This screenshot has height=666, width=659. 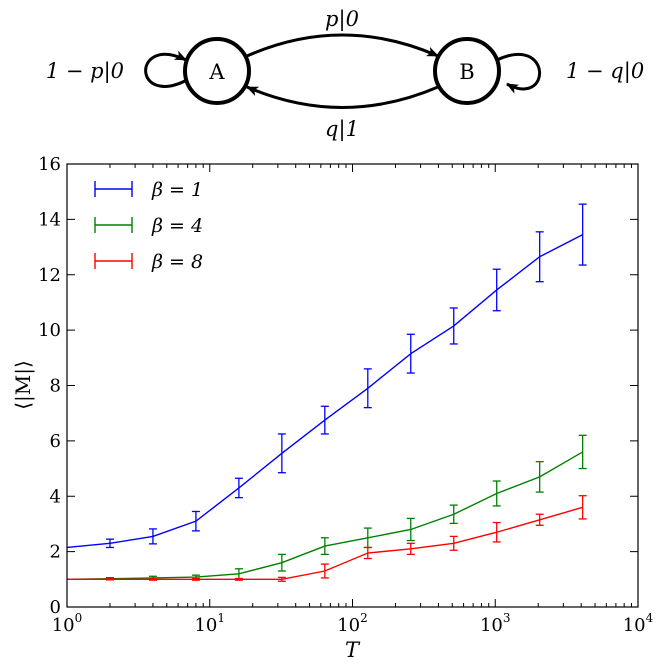 What do you see at coordinates (605, 71) in the screenshot?
I see `self-loop-b-label: 1 − q|0` at bounding box center [605, 71].